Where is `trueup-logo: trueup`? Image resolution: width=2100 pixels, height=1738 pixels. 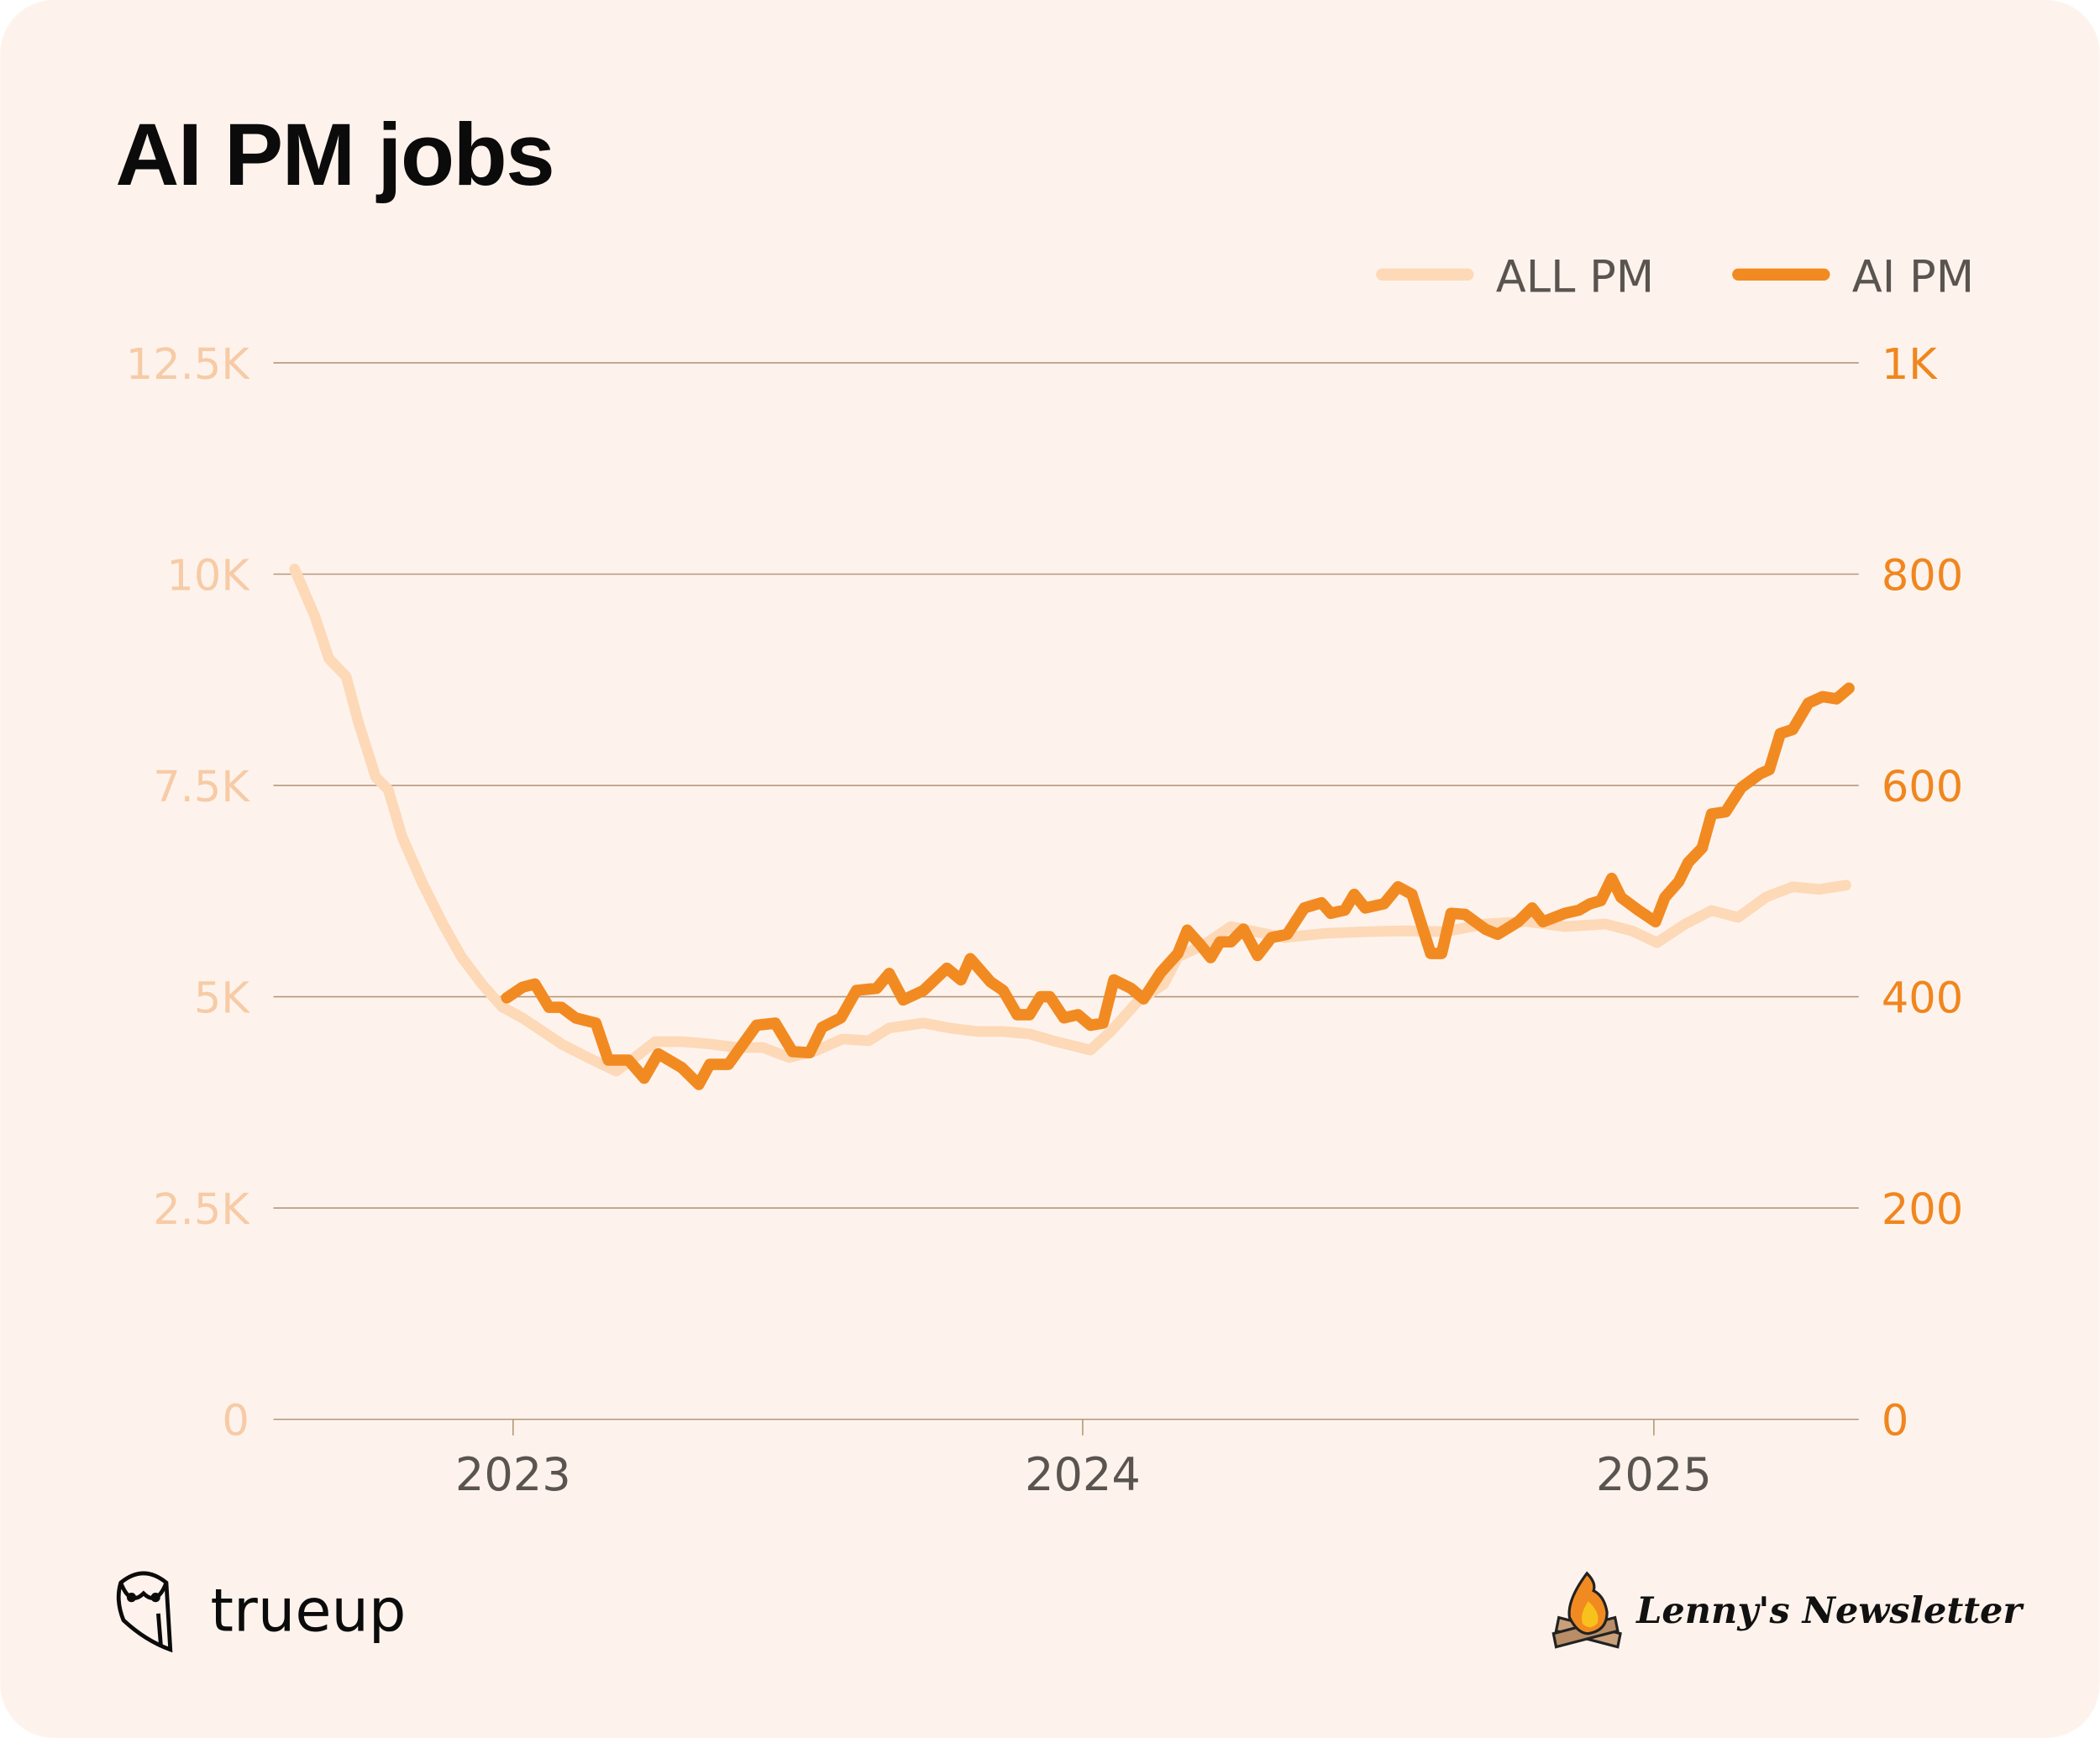 trueup-logo: trueup is located at coordinates (261, 1612).